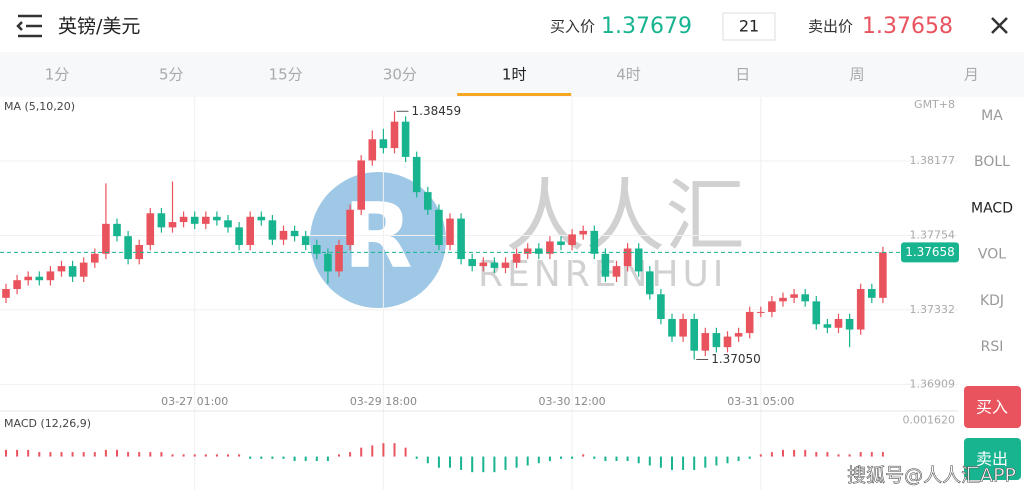 The height and width of the screenshot is (497, 1024). I want to click on buy-label: 买入价, so click(572, 27).